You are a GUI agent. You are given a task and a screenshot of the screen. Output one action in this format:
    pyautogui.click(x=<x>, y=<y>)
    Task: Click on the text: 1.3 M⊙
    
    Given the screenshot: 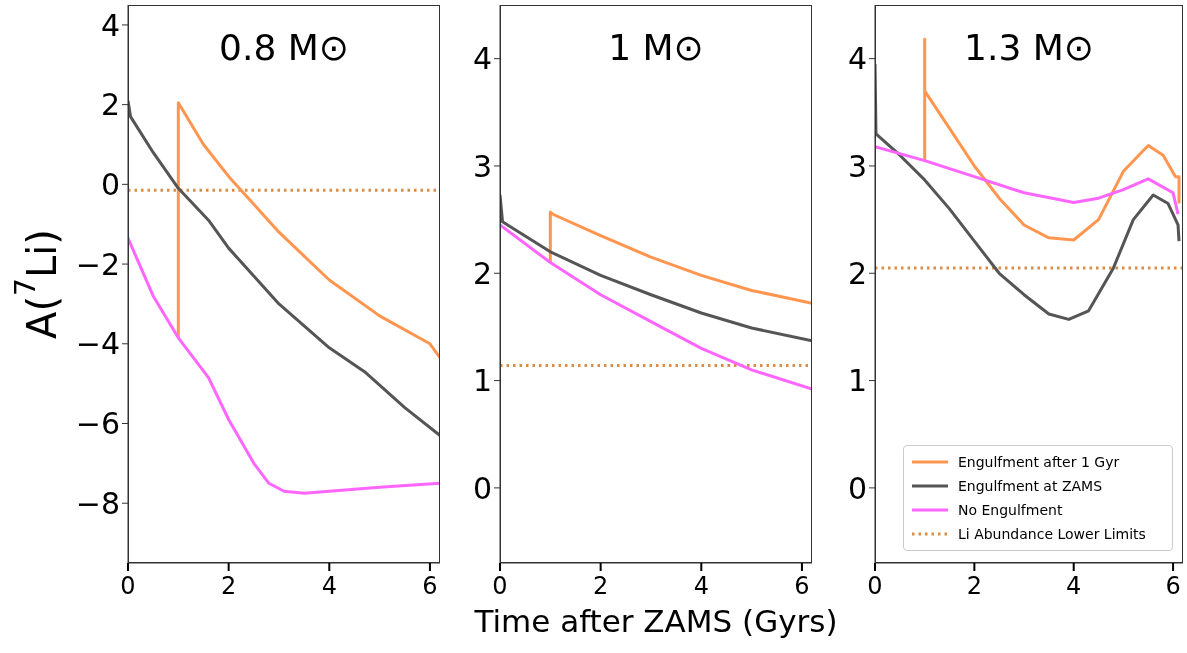 What is the action you would take?
    pyautogui.click(x=1029, y=47)
    